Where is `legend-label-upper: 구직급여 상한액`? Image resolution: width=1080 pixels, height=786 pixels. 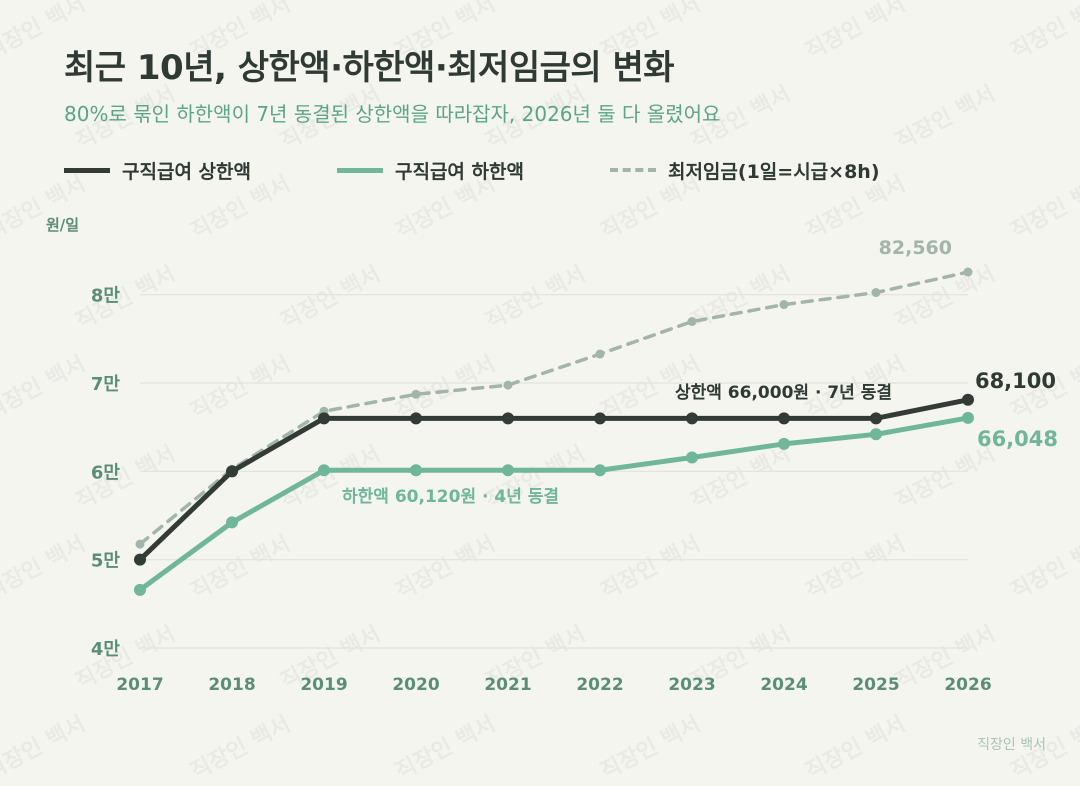
legend-label-upper: 구직급여 상한액 is located at coordinates (186, 171).